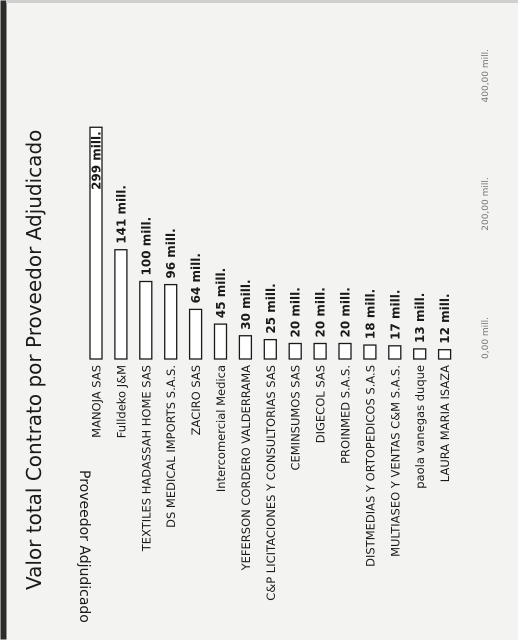  I want to click on data-label: 100 mill., so click(146, 246).